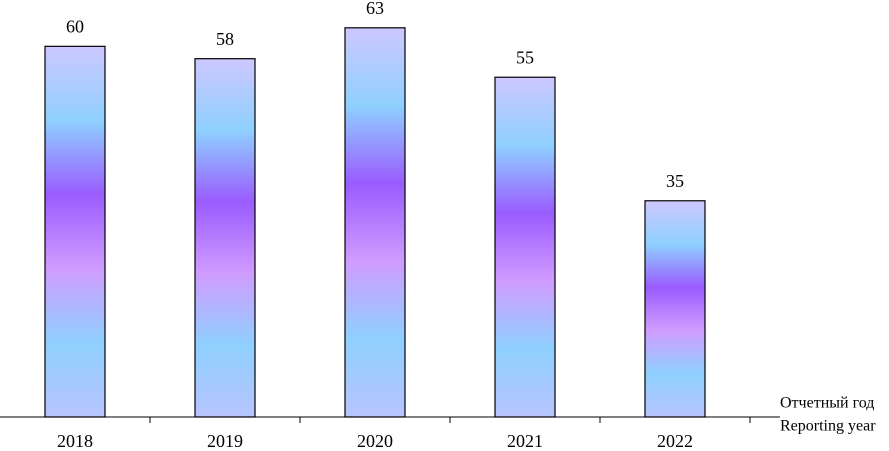 The width and height of the screenshot is (889, 451). What do you see at coordinates (827, 403) in the screenshot?
I see `x-axis-label: Отчетный год` at bounding box center [827, 403].